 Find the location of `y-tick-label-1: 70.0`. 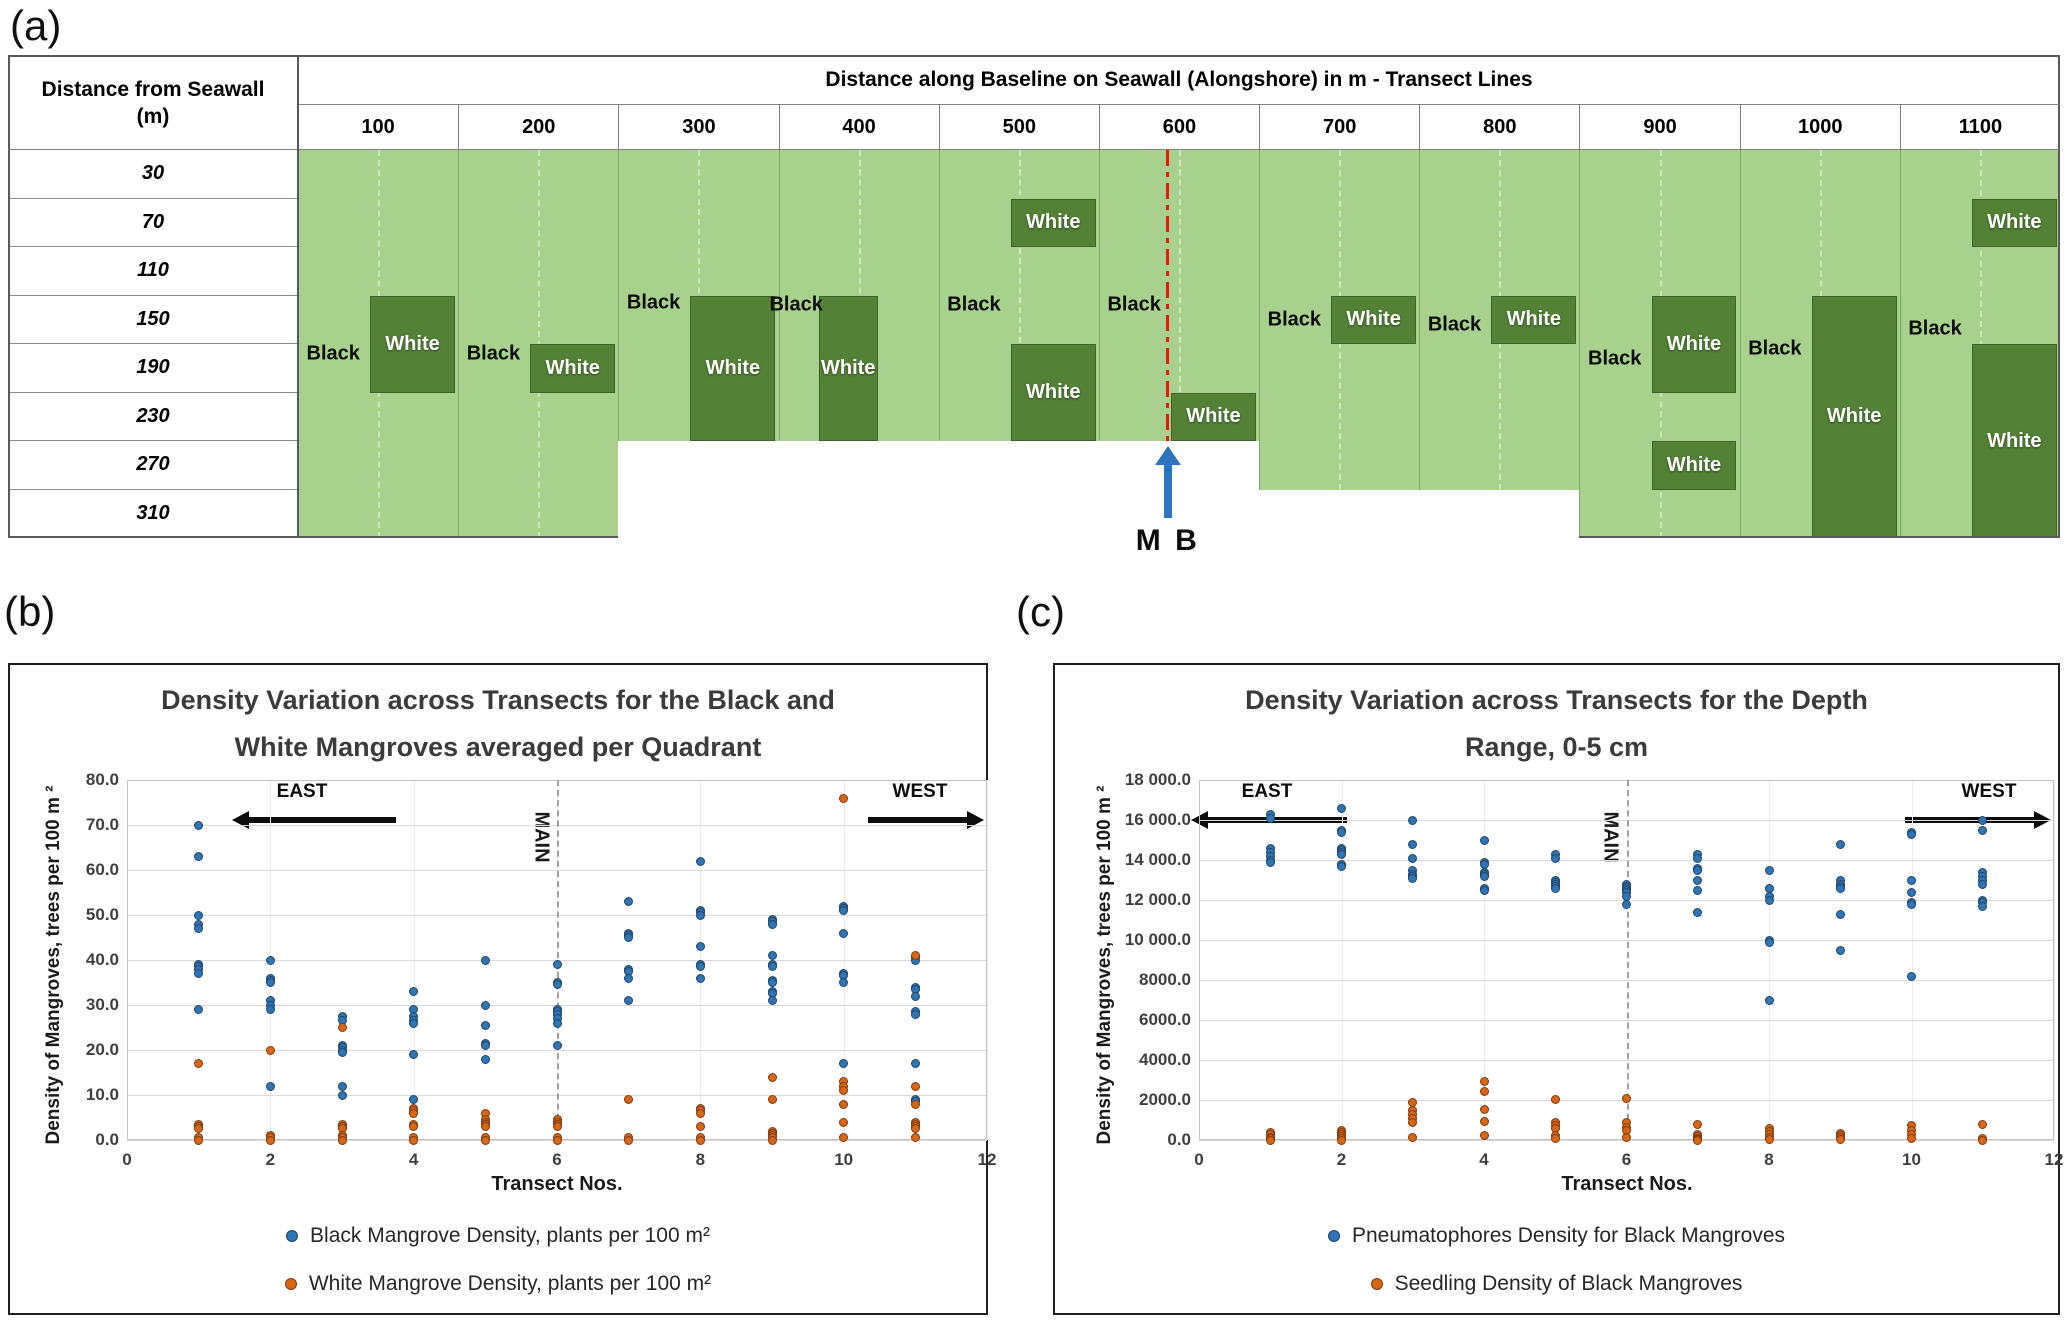

y-tick-label-1: 70.0 is located at coordinates (102, 824).